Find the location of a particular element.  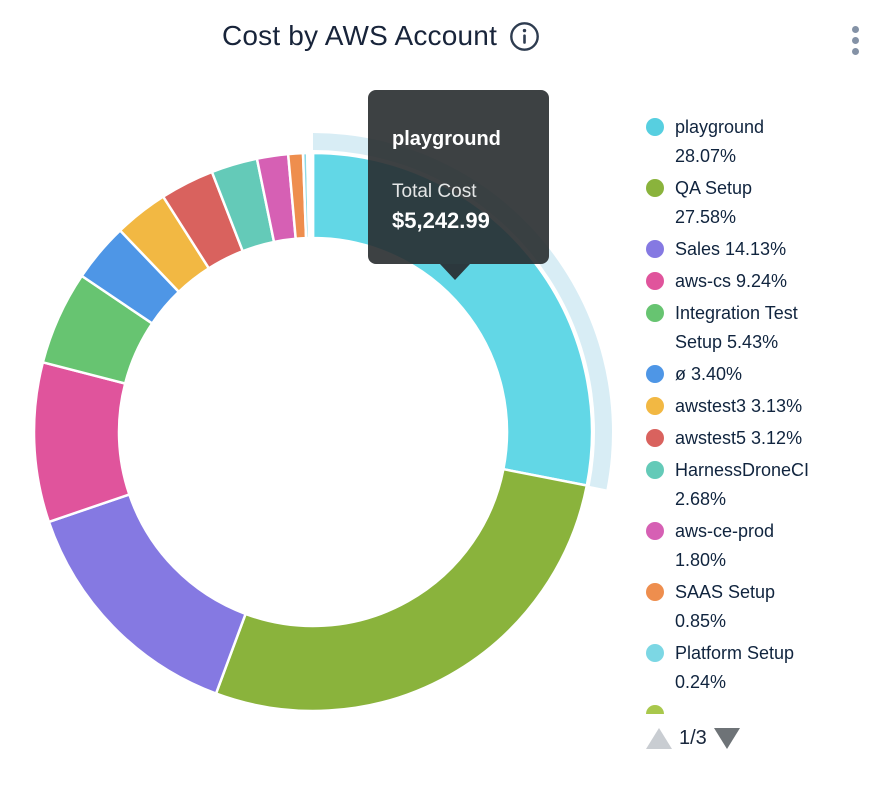

legend-item-label: Sales 14.13% is located at coordinates (731, 249).